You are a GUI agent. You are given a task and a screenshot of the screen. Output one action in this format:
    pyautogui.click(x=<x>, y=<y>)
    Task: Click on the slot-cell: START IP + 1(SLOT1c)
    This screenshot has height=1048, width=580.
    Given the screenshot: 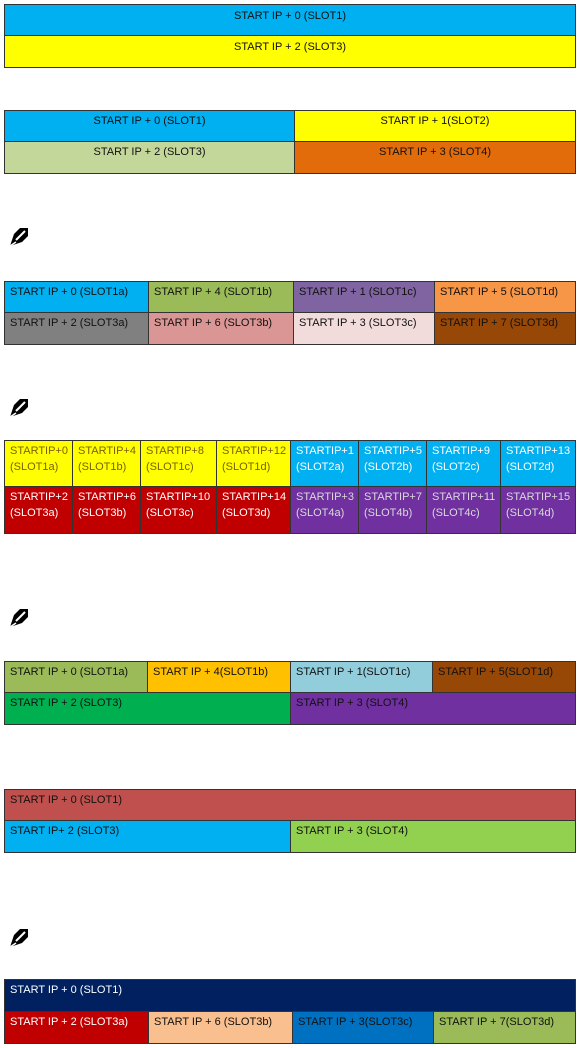 What is the action you would take?
    pyautogui.click(x=362, y=677)
    